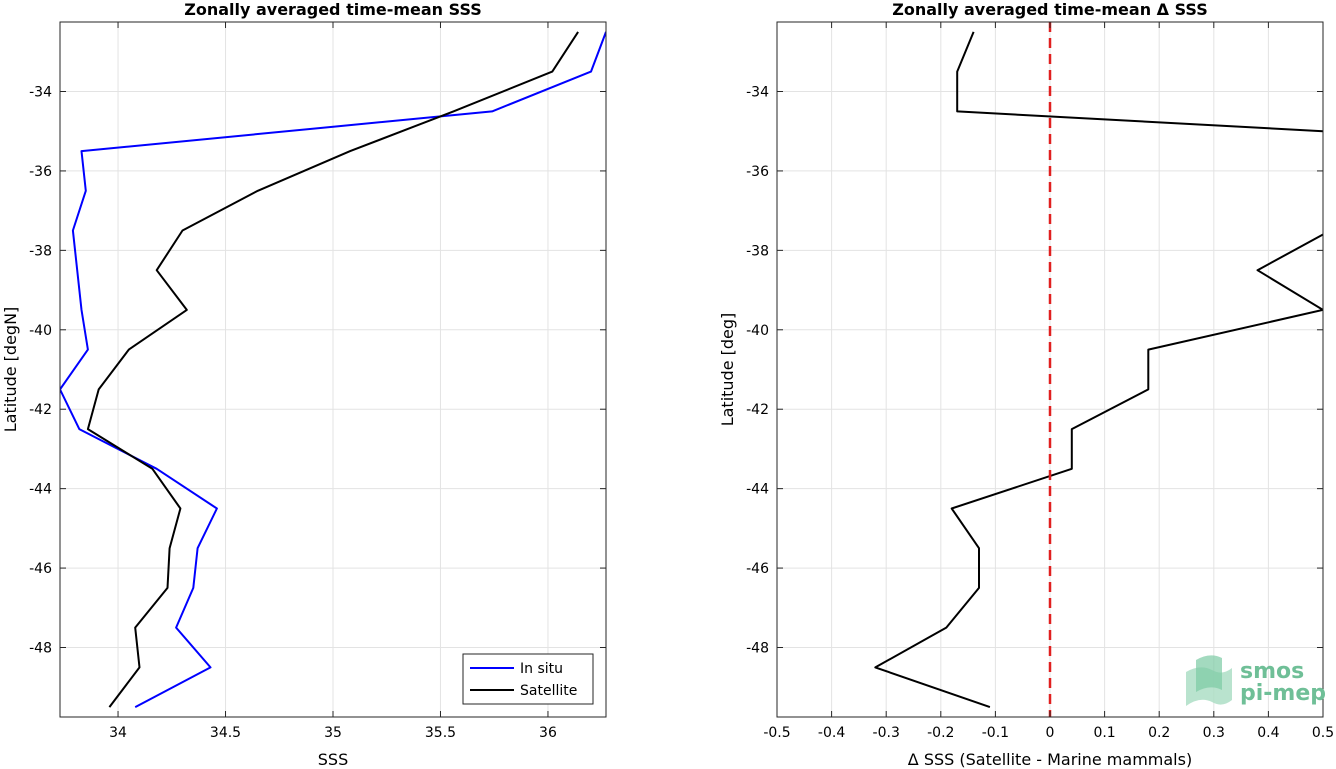 The image size is (1336, 769). What do you see at coordinates (757, 251) in the screenshot?
I see `delta-sss-y-tick-label-5: -38` at bounding box center [757, 251].